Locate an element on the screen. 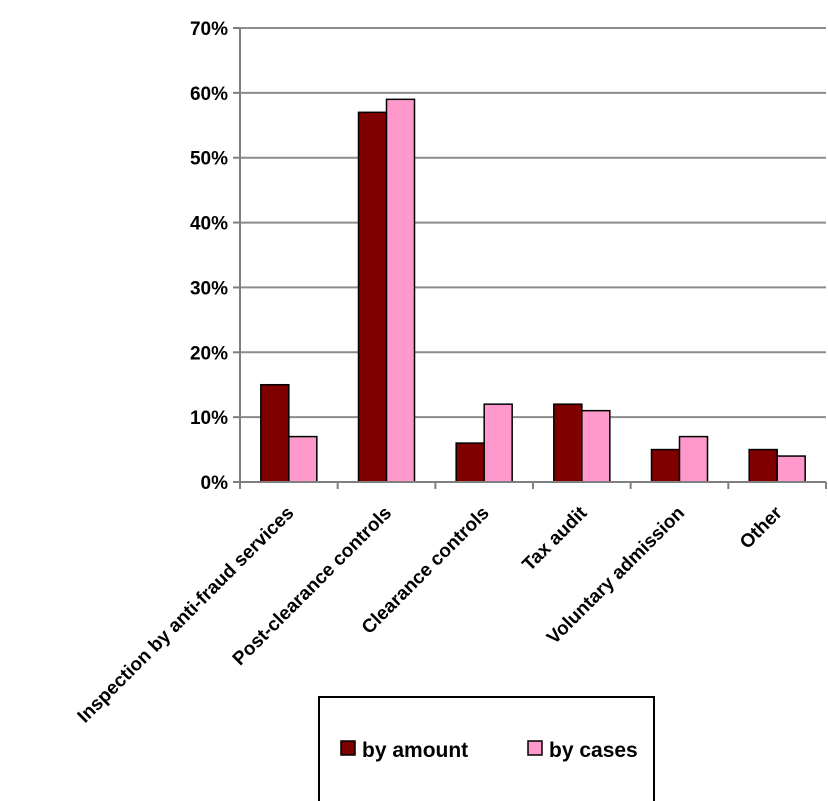 The width and height of the screenshot is (828, 801). y-tick-label: 30% is located at coordinates (209, 288).